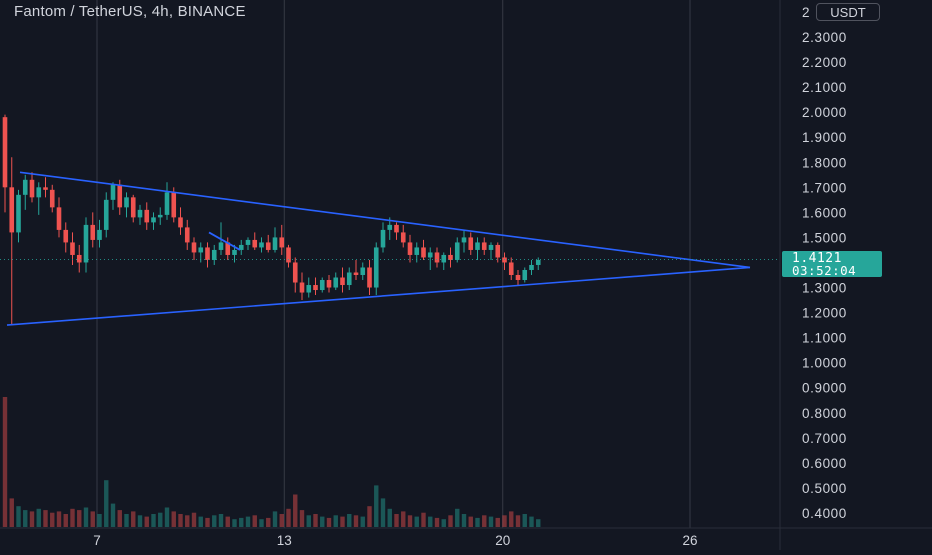 The height and width of the screenshot is (555, 932). I want to click on price-axis-label: 1.8000, so click(824, 162).